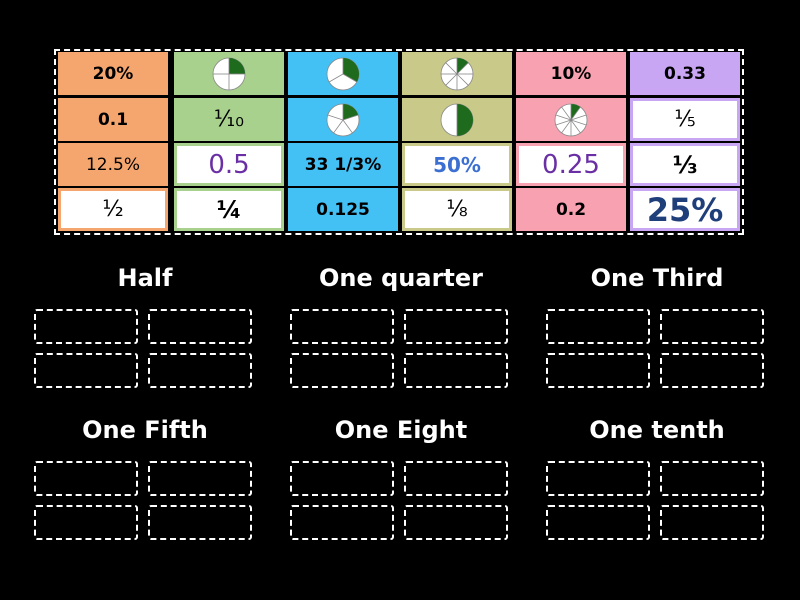 This screenshot has height=600, width=800. Describe the element at coordinates (113, 164) in the screenshot. I see `tile: 12.5%` at that location.